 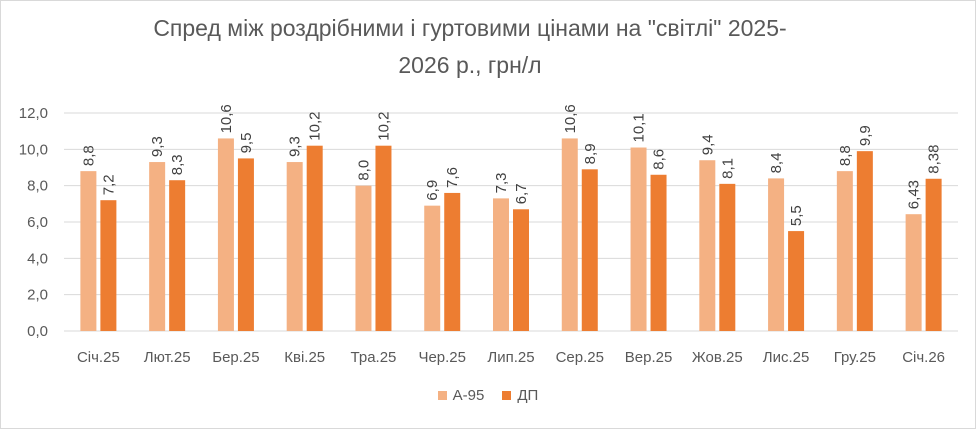 I want to click on chart-title-line-2: 2026 р., грн/л, so click(x=470, y=65).